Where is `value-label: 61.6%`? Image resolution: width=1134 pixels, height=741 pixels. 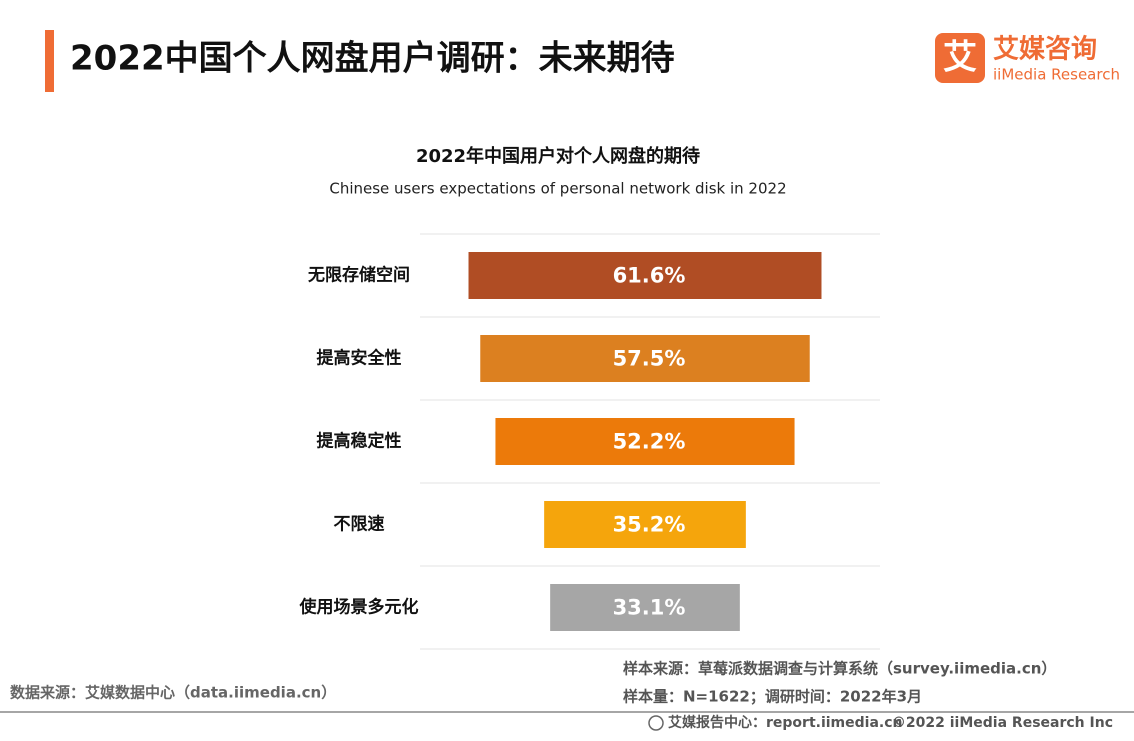
value-label: 61.6% is located at coordinates (649, 276).